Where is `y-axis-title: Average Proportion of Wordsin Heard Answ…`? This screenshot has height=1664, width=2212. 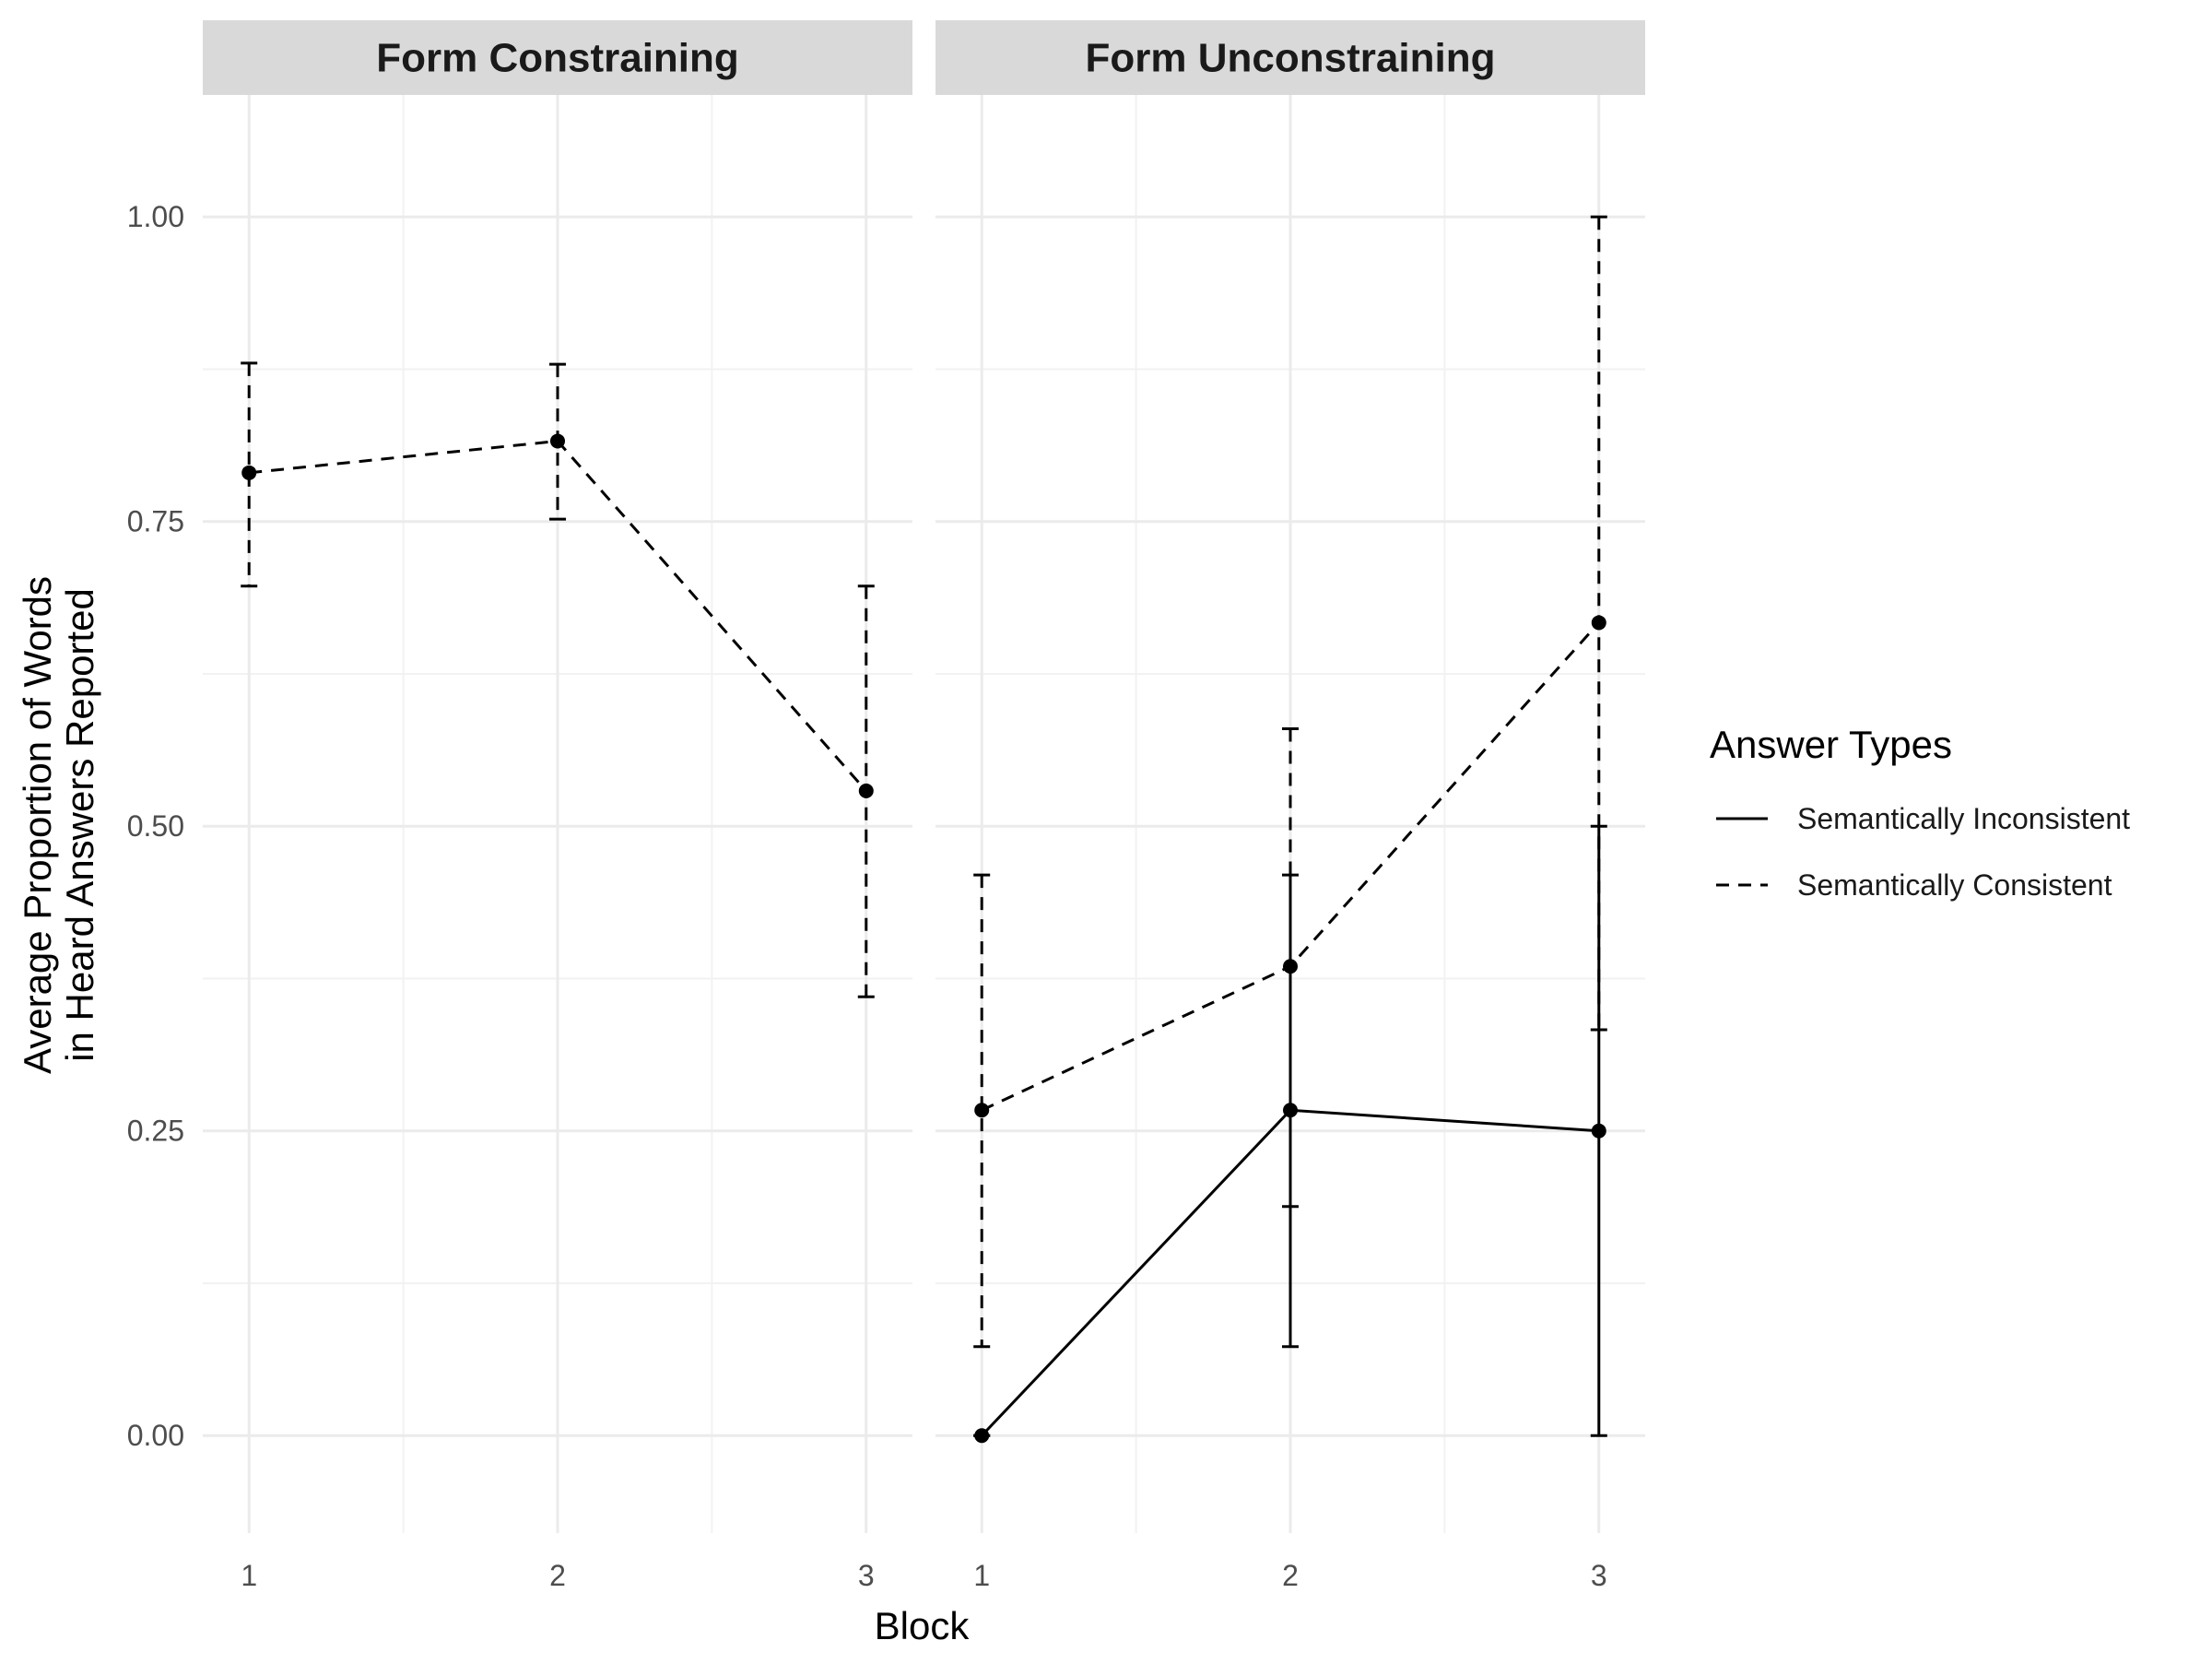
y-axis-title: Average Proportion of Wordsin Heard Answ… is located at coordinates (58, 825).